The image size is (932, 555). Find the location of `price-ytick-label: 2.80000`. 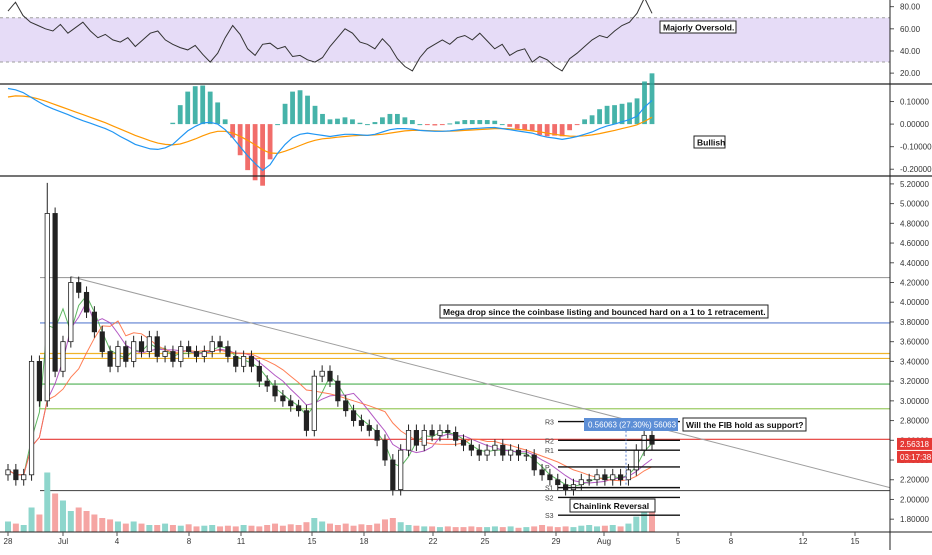

price-ytick-label: 2.80000 is located at coordinates (914, 421).